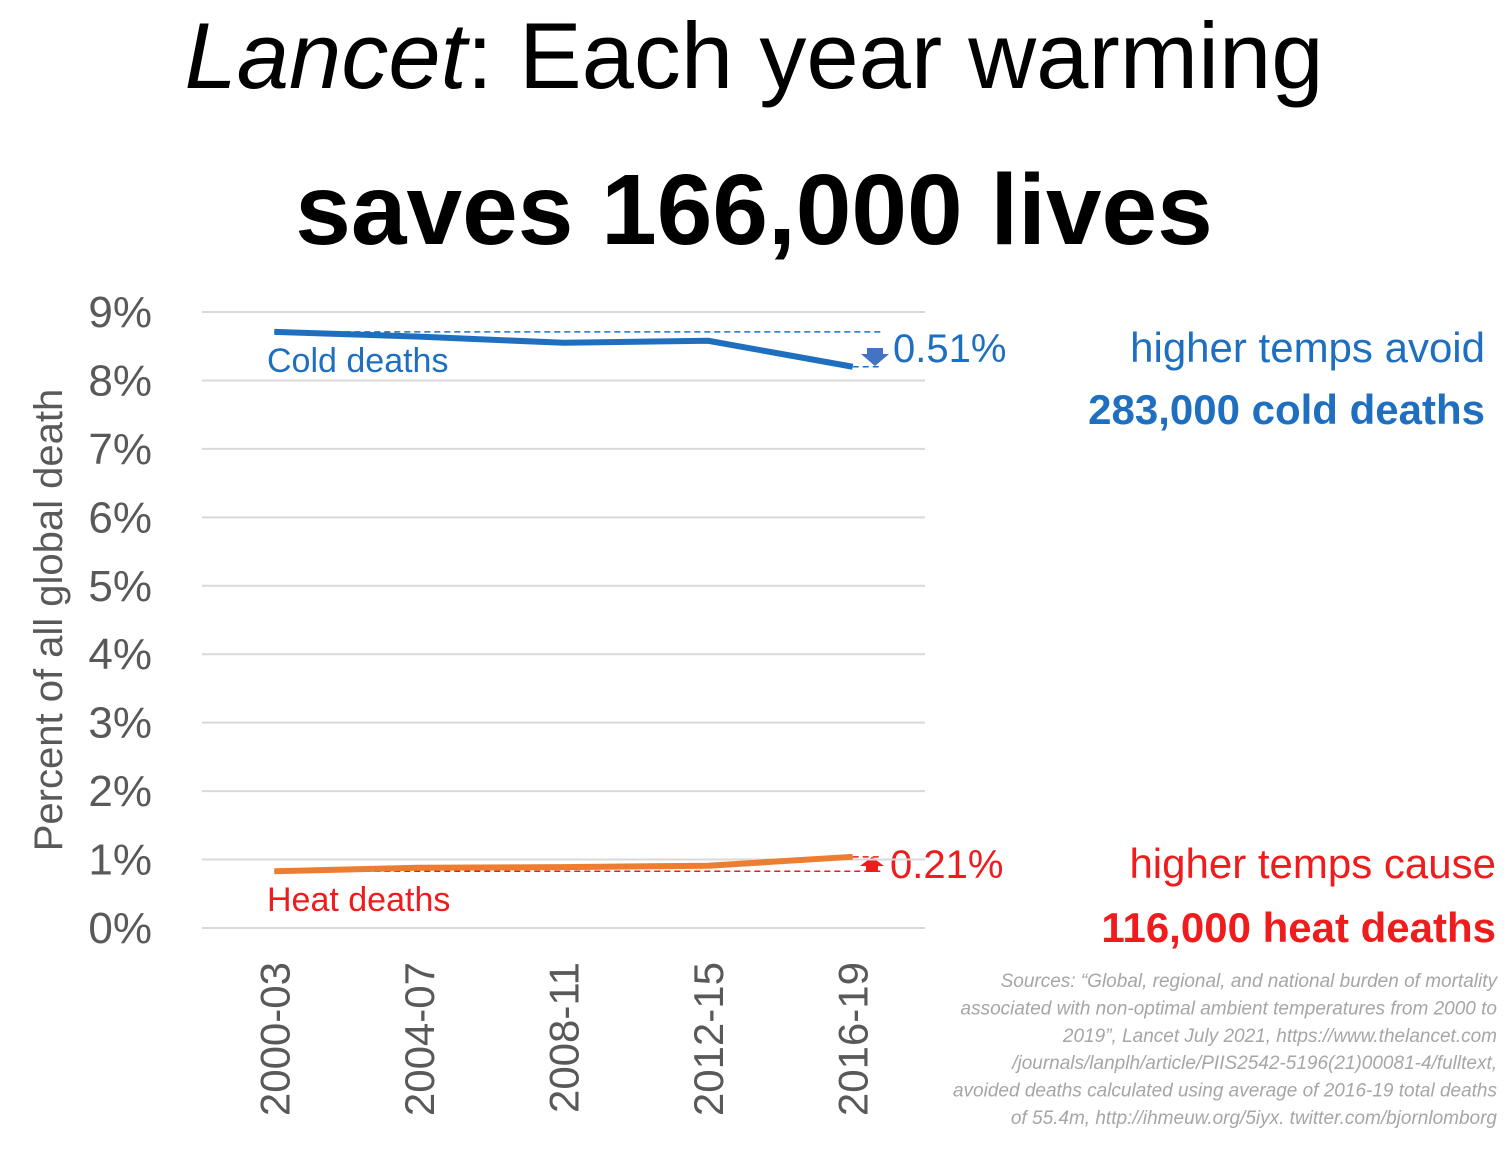 The image size is (1508, 1150). Describe the element at coordinates (708, 1039) in the screenshot. I see `x-tick-label: 2012-15` at that location.